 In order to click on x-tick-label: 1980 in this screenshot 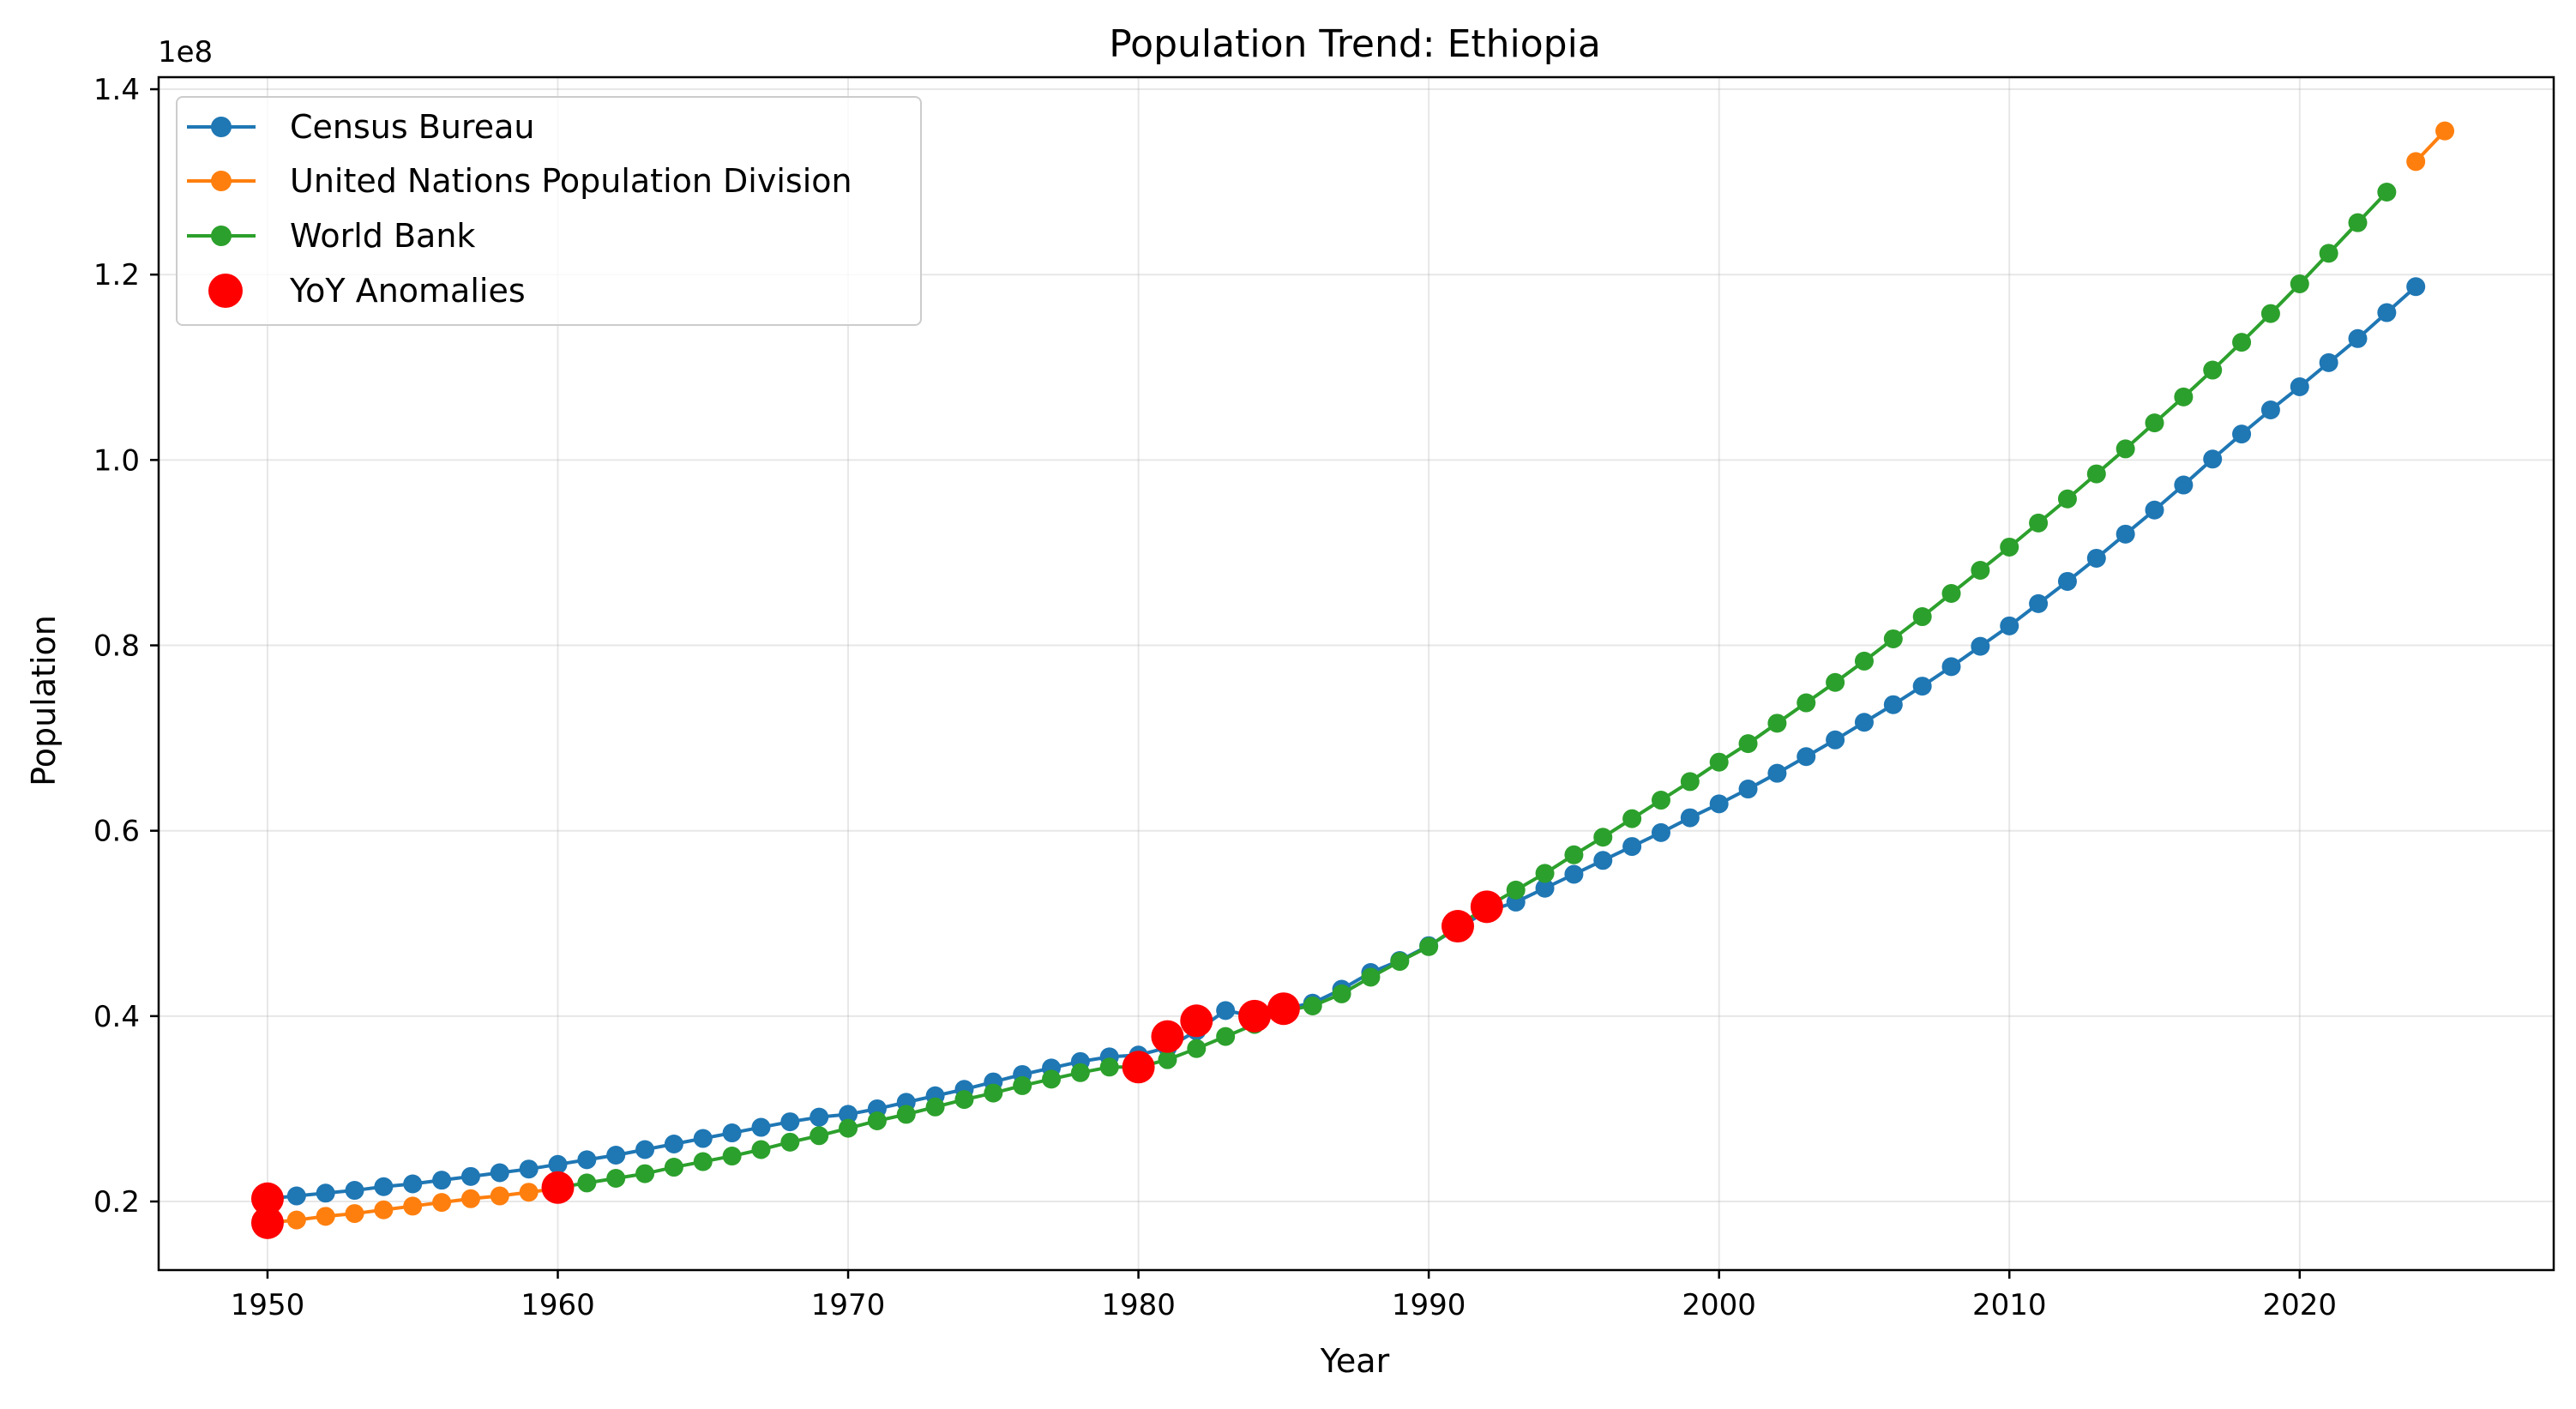, I will do `click(1138, 1305)`.